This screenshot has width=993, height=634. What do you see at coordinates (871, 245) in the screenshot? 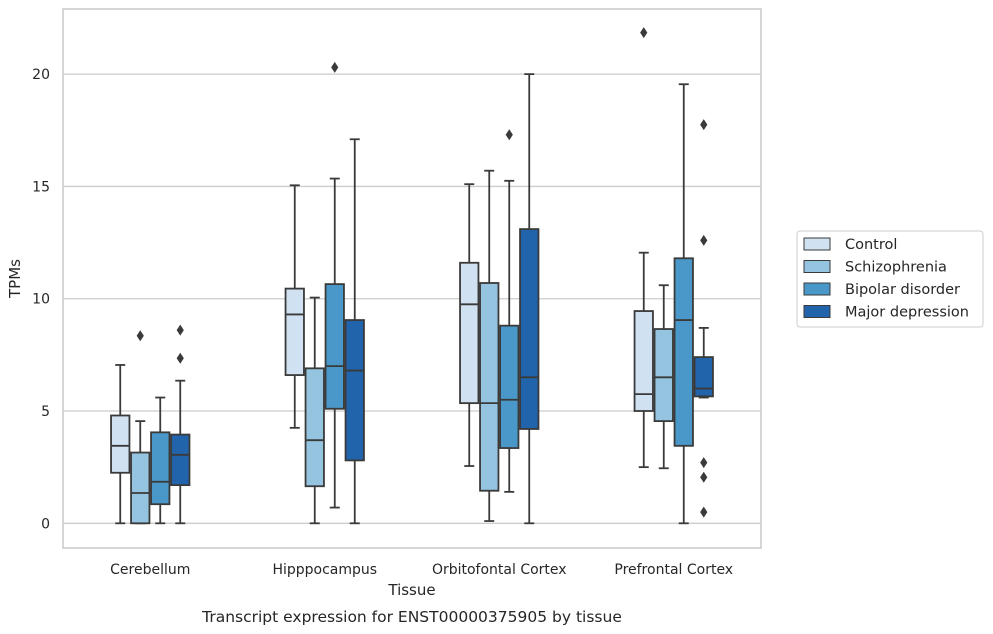
I see `legend-label: Control` at bounding box center [871, 245].